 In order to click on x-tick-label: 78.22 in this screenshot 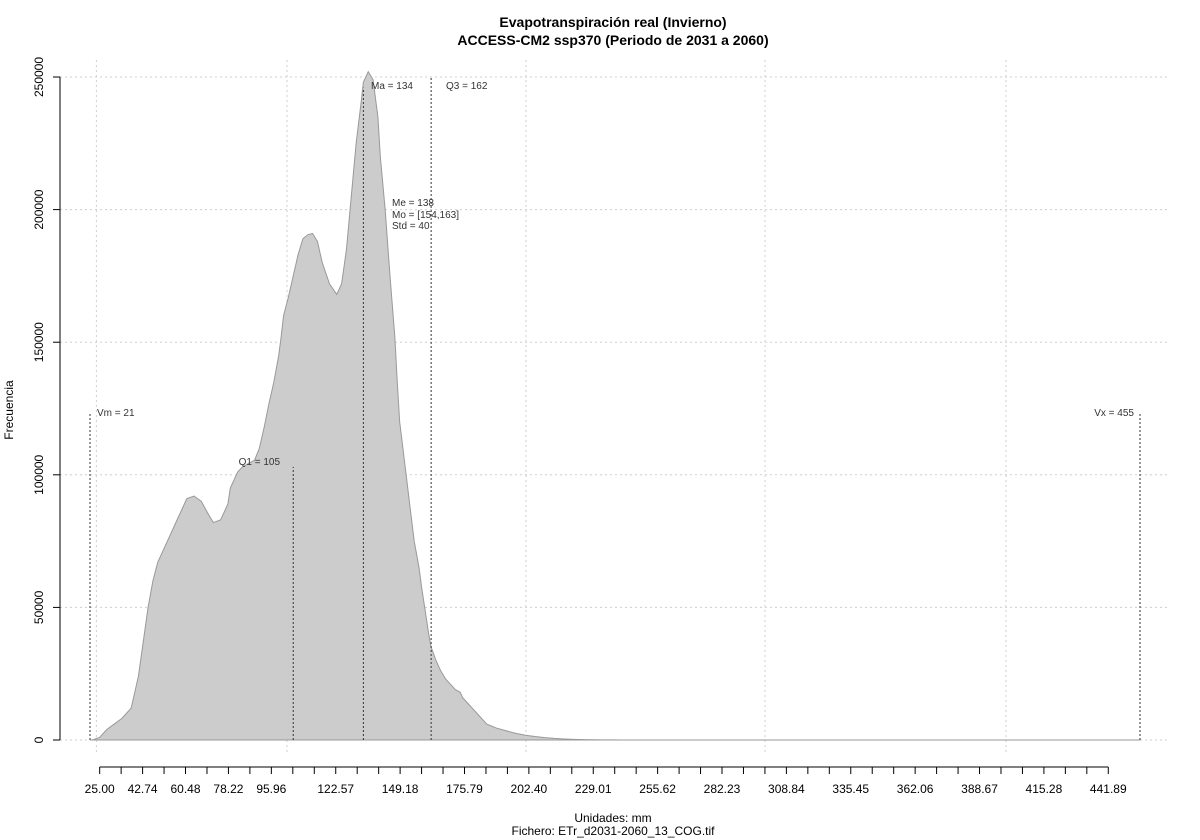, I will do `click(228, 789)`.